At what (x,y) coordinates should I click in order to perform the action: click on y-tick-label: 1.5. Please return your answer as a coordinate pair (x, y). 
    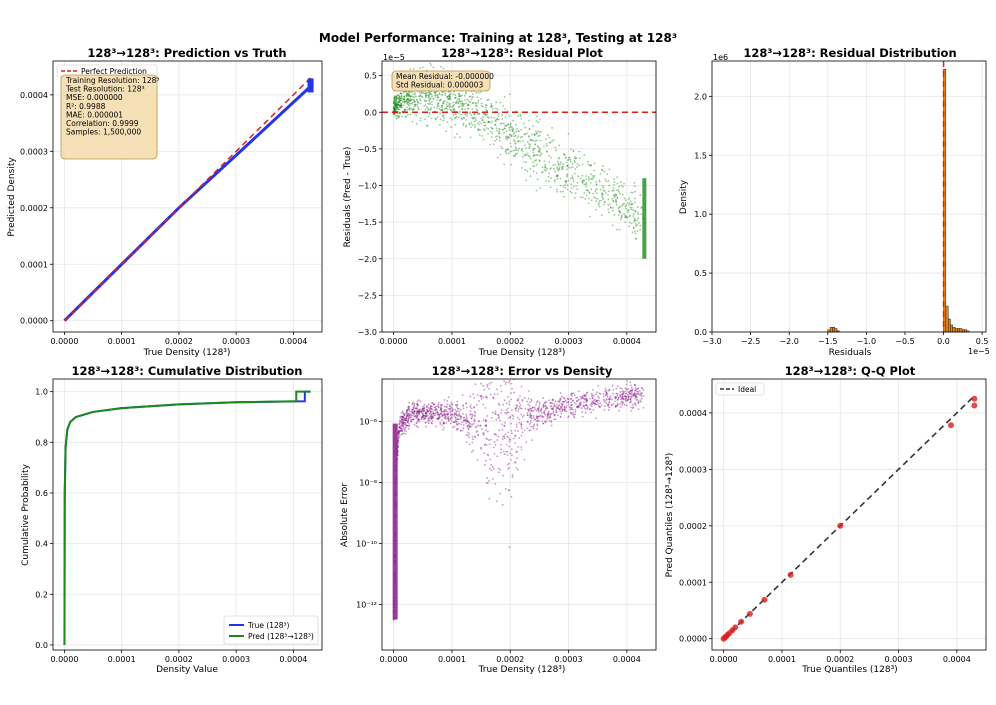
    Looking at the image, I should click on (700, 155).